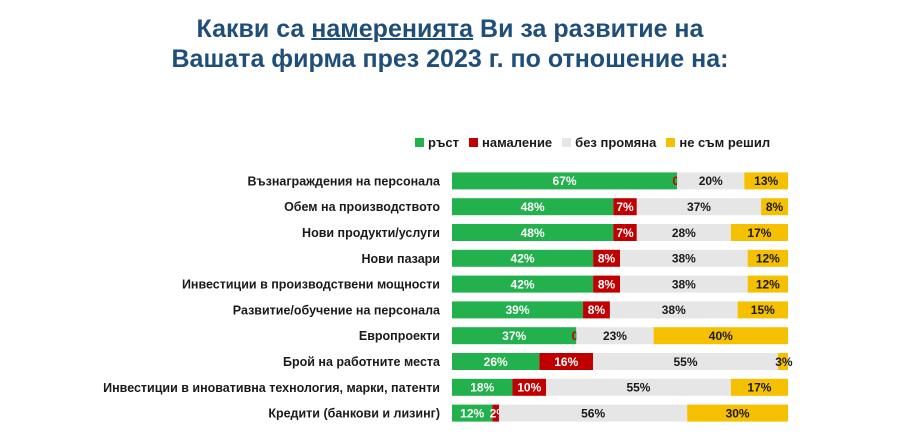 The width and height of the screenshot is (900, 441). Describe the element at coordinates (419, 142) in the screenshot. I see `legend-swatch-growth` at that location.